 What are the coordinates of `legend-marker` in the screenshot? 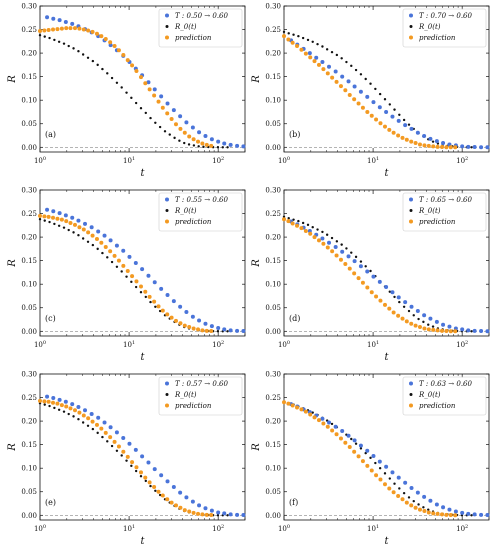 It's located at (167, 210).